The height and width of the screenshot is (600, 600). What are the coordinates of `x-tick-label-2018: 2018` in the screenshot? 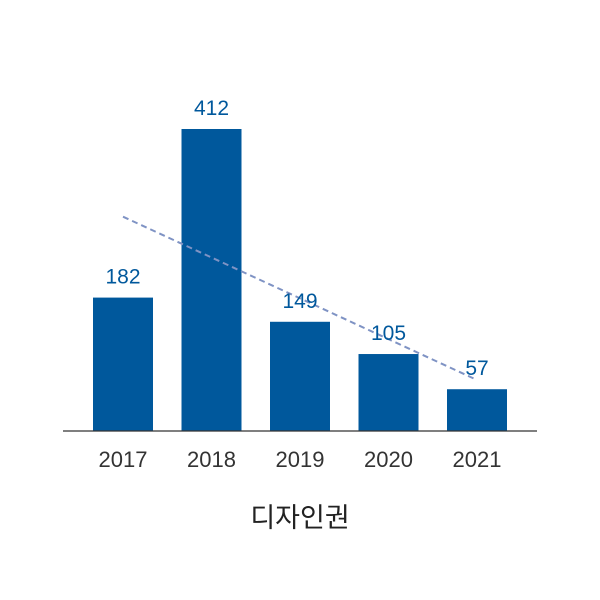 It's located at (211, 459).